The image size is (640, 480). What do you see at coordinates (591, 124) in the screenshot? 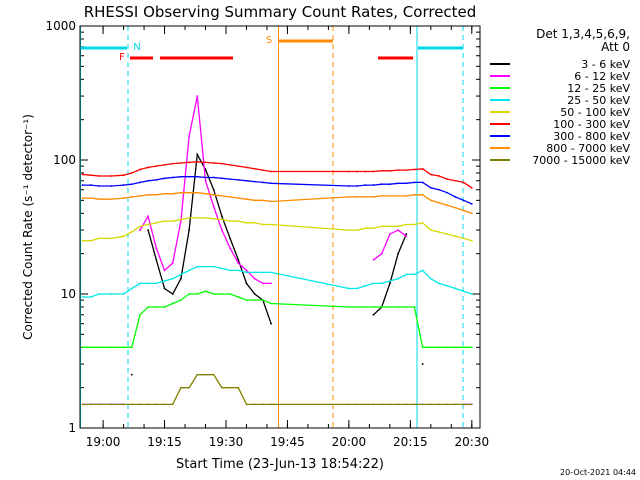
I see `legend-entry-label: 100 - 300 keV` at bounding box center [591, 124].